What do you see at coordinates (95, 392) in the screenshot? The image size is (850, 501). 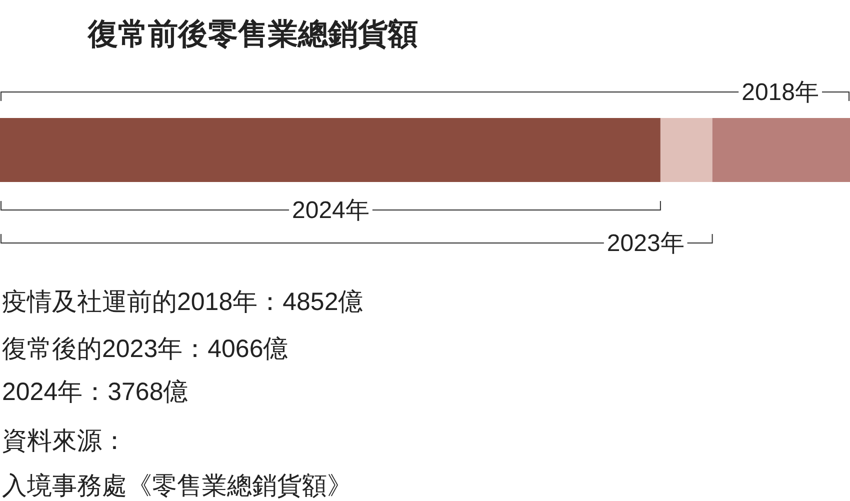 I see `text: 2024年：3768億` at bounding box center [95, 392].